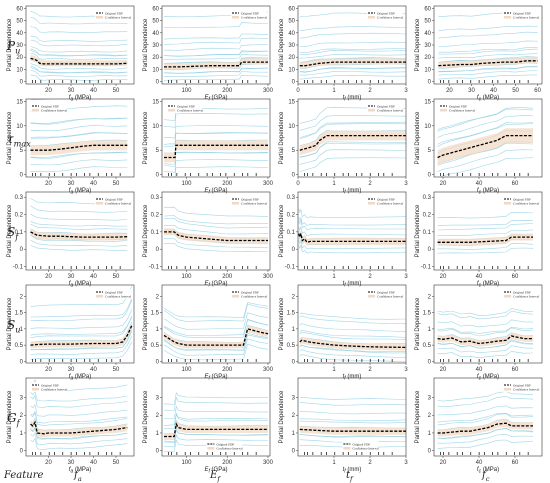 This screenshot has width=550, height=483. What do you see at coordinates (427, 46) in the screenshot?
I see `y-tick-label: 30` at bounding box center [427, 46].